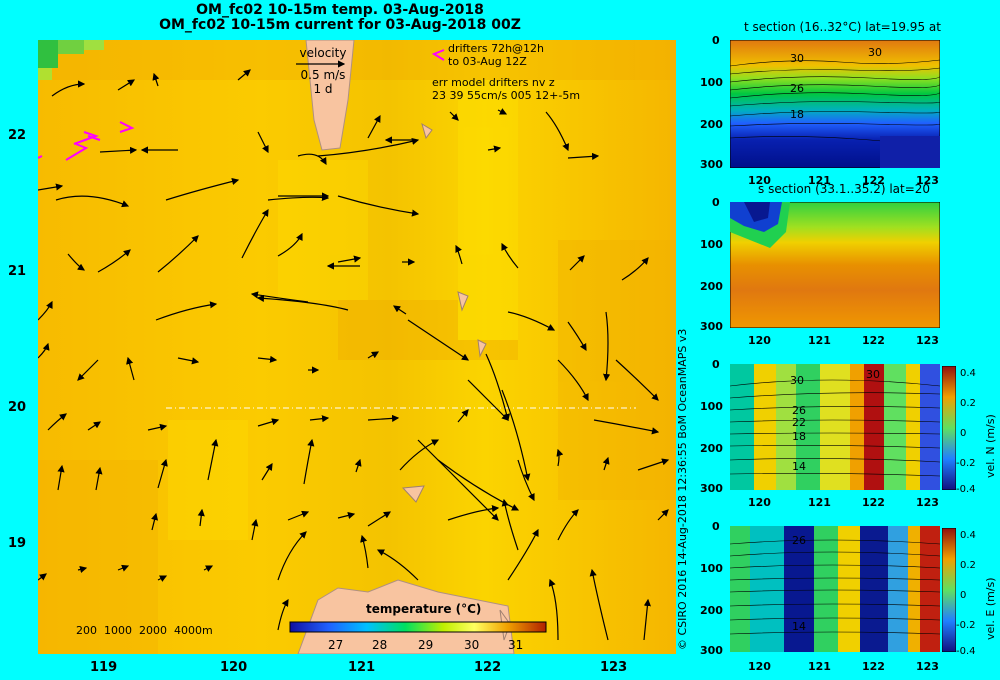 This screenshot has width=1000, height=680. I want to click on land-luzon, so click(406, 616).